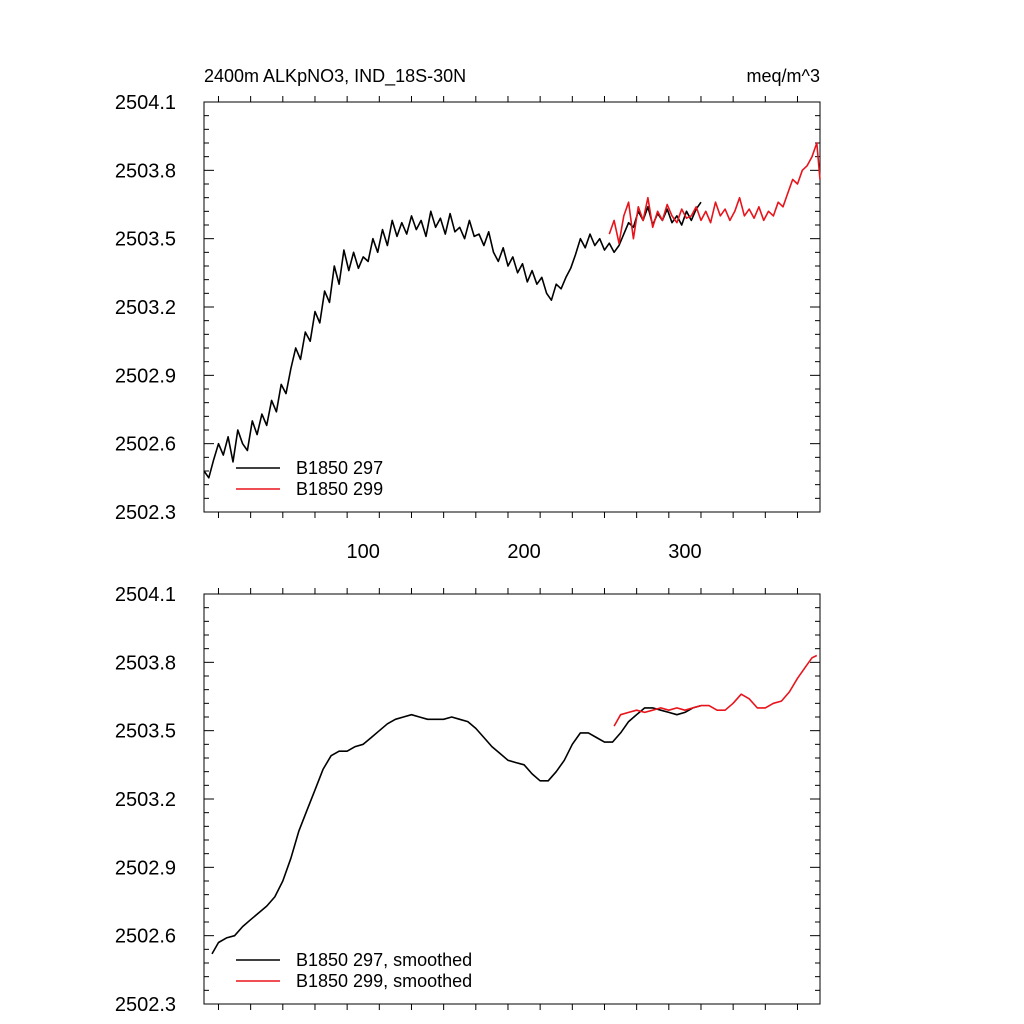 The height and width of the screenshot is (1024, 1024). Describe the element at coordinates (684, 552) in the screenshot. I see `x-tick-label: 300` at that location.